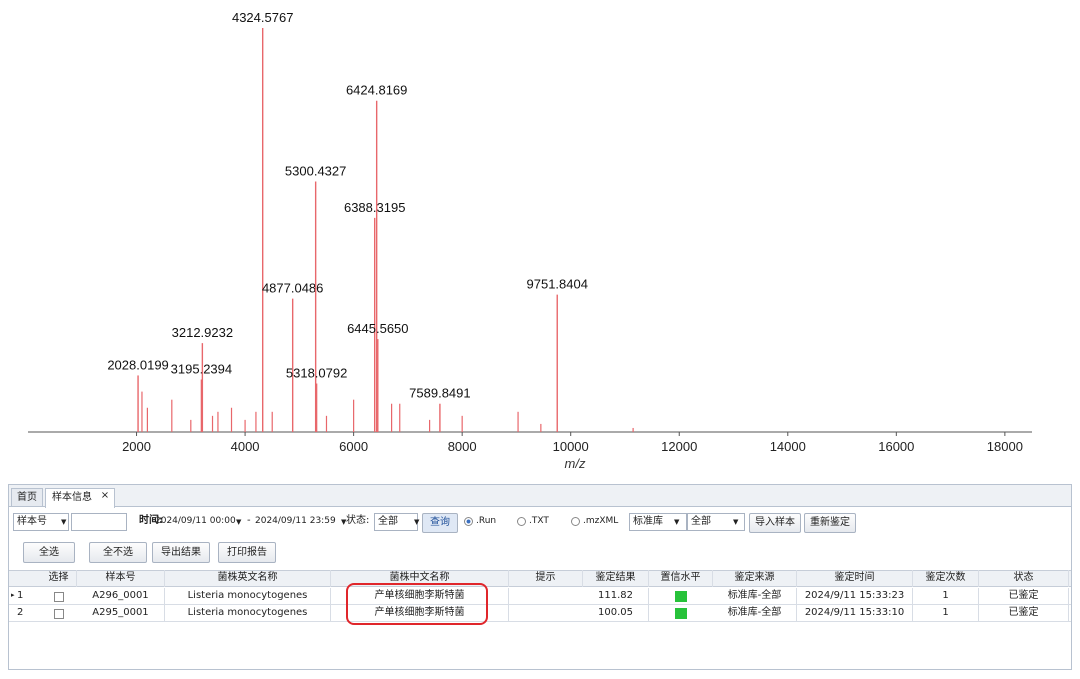 This screenshot has height=679, width=1080. I want to click on peak-label: 7589.8491, so click(439, 393).